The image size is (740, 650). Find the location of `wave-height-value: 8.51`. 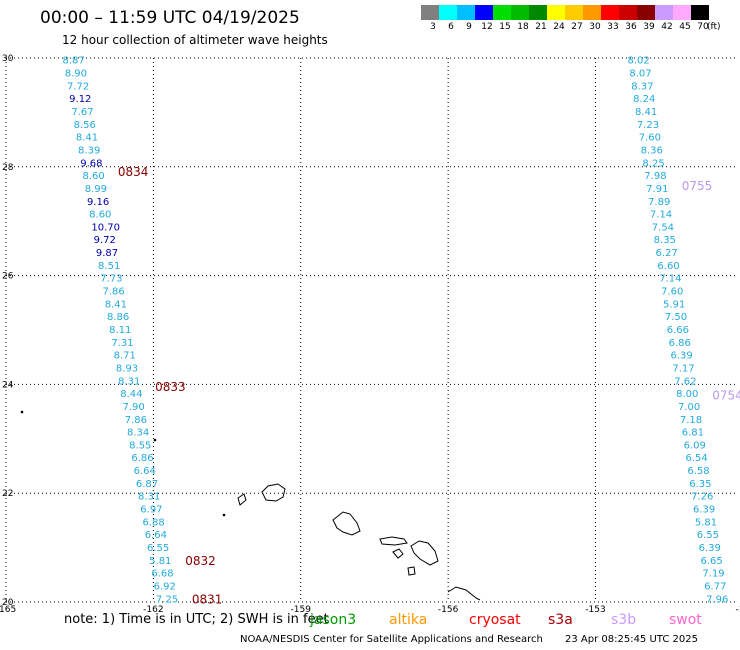

wave-height-value: 8.51 is located at coordinates (109, 266).